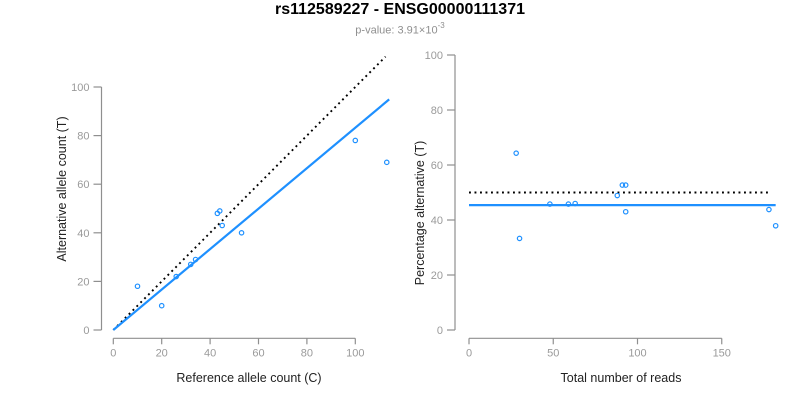 Image resolution: width=800 pixels, height=400 pixels. What do you see at coordinates (248, 378) in the screenshot?
I see `x-axis-label: Reference allele count (C)` at bounding box center [248, 378].